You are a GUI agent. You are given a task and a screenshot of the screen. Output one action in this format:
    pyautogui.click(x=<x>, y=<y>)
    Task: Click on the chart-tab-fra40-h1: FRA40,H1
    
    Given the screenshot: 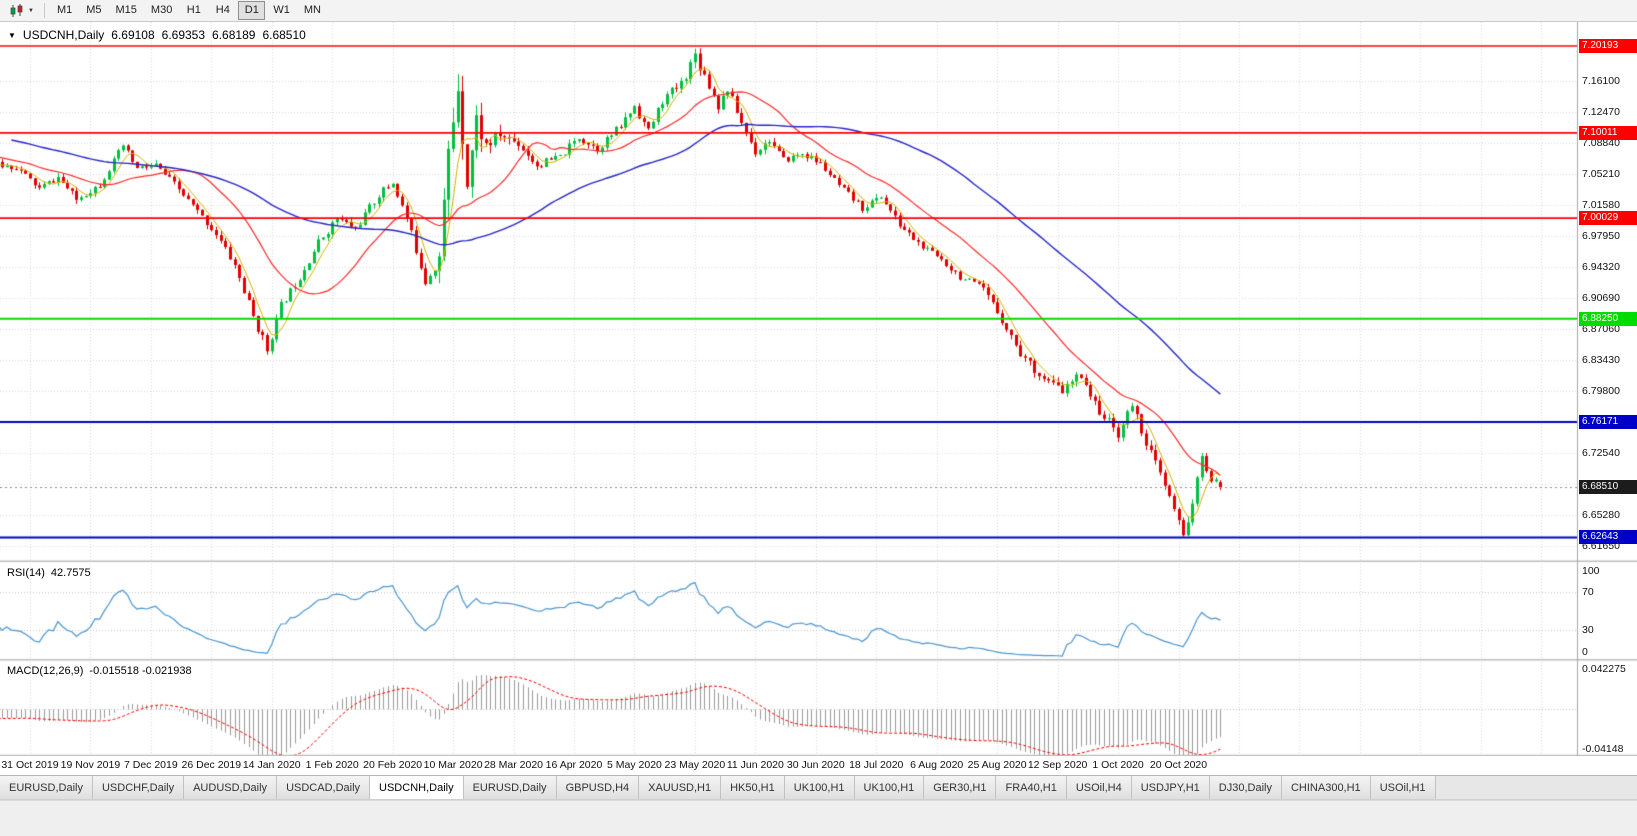 What is the action you would take?
    pyautogui.click(x=1031, y=787)
    